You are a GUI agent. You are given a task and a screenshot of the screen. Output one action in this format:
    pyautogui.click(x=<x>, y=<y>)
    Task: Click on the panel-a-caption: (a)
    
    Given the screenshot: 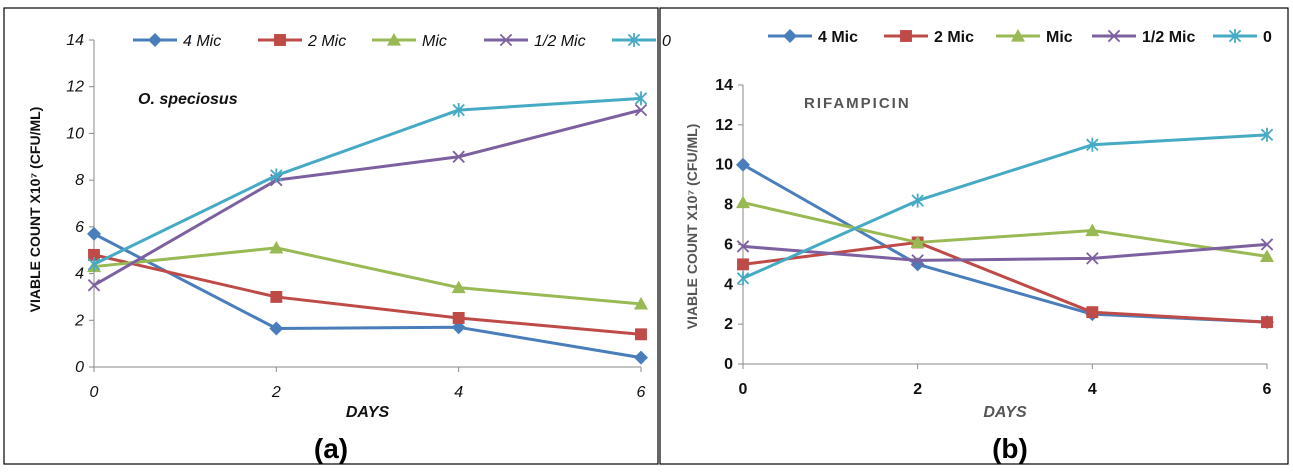 What is the action you would take?
    pyautogui.click(x=331, y=448)
    